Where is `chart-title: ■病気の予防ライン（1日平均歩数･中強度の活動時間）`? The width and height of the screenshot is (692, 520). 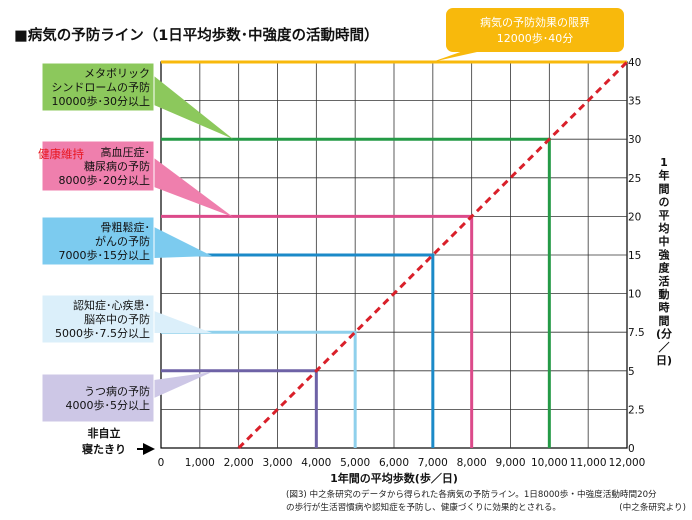
chart-title: ■病気の予防ライン（1日平均歩数･中強度の活動時間） is located at coordinates (196, 35).